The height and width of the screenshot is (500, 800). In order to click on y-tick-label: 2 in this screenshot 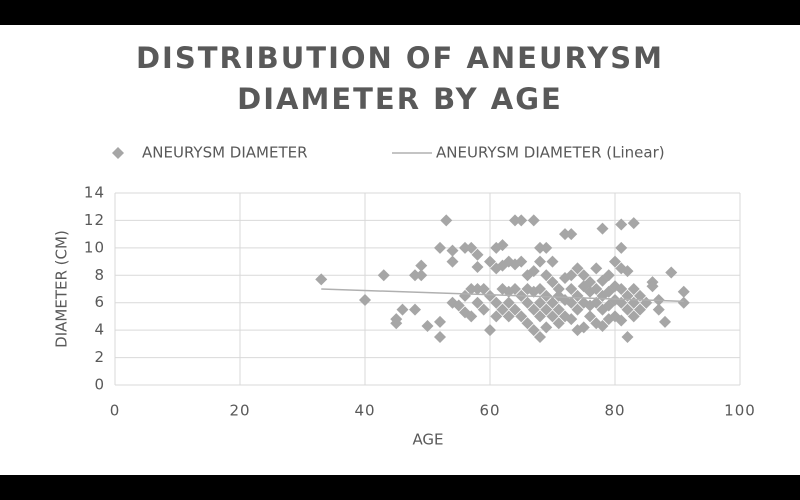, I will do `click(99, 357)`.